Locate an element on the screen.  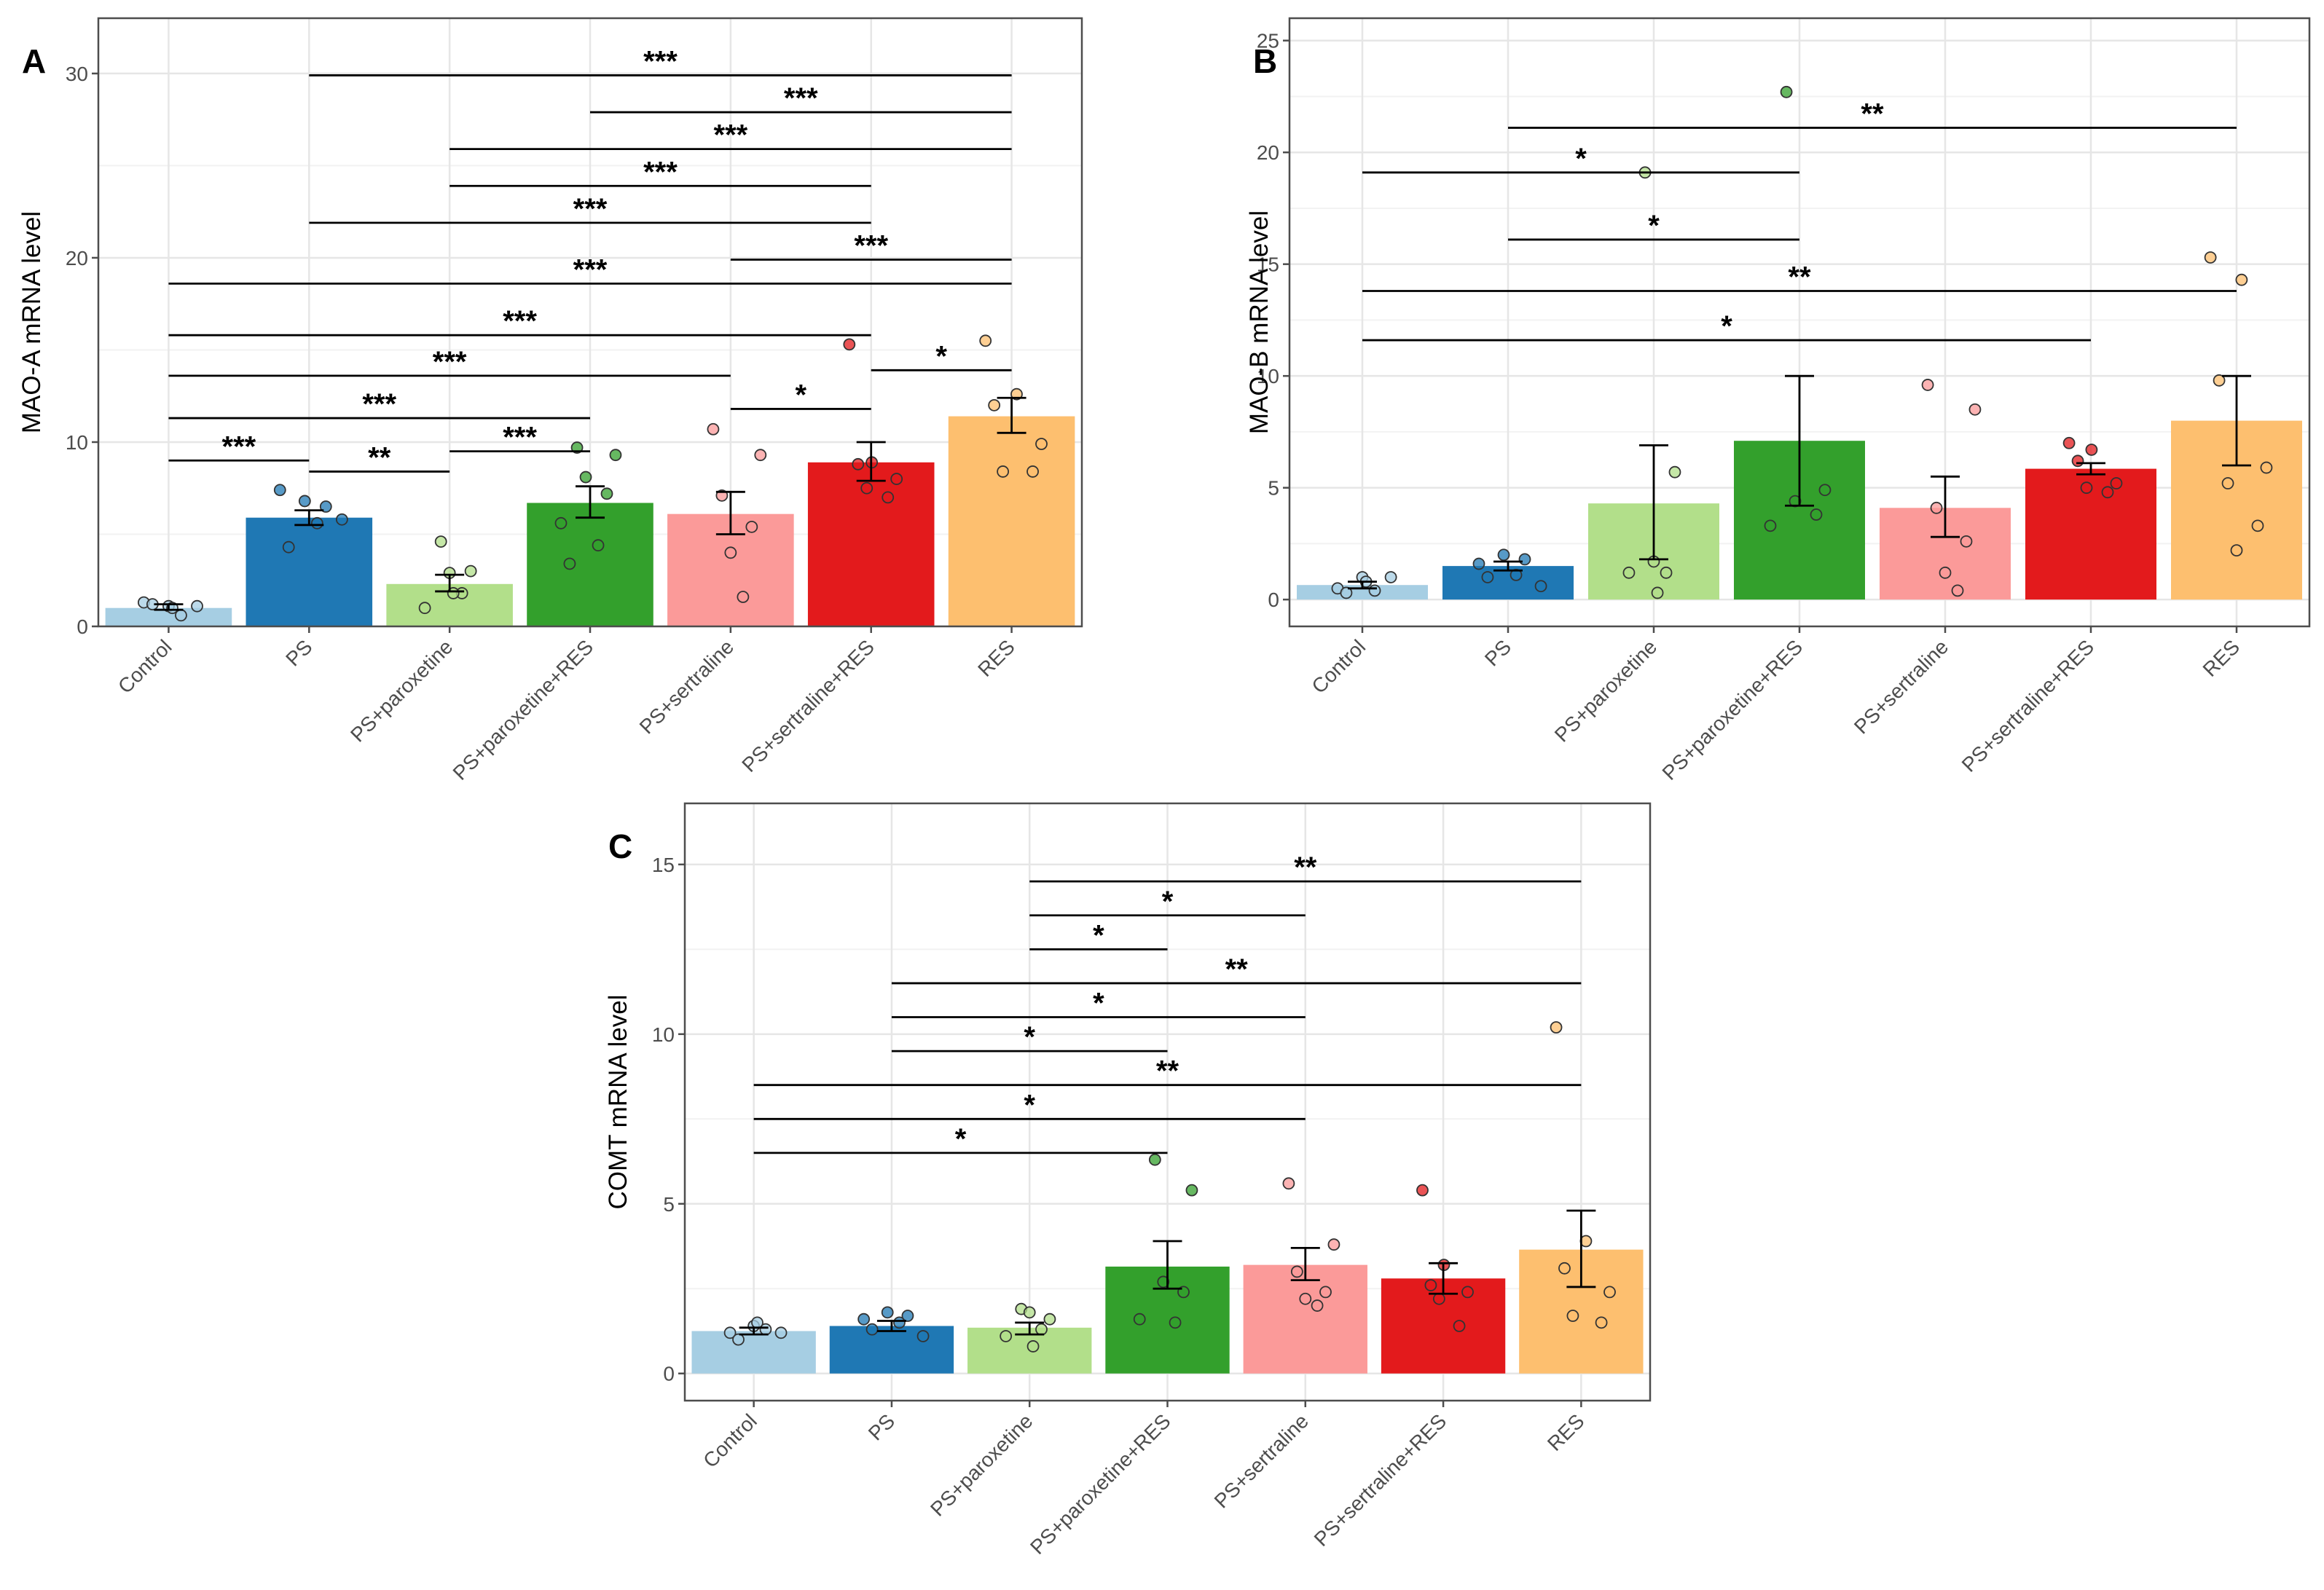
y-tick-label: 10 is located at coordinates (663, 1035).